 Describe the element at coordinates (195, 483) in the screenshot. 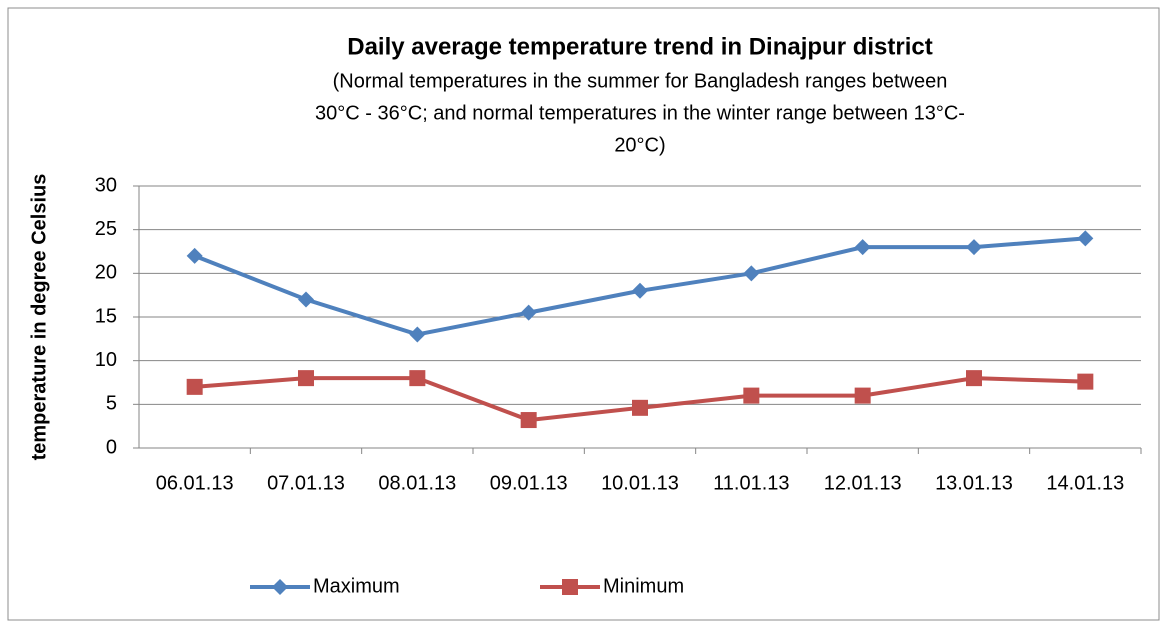

I see `x-tick-label: 06.01.13` at that location.